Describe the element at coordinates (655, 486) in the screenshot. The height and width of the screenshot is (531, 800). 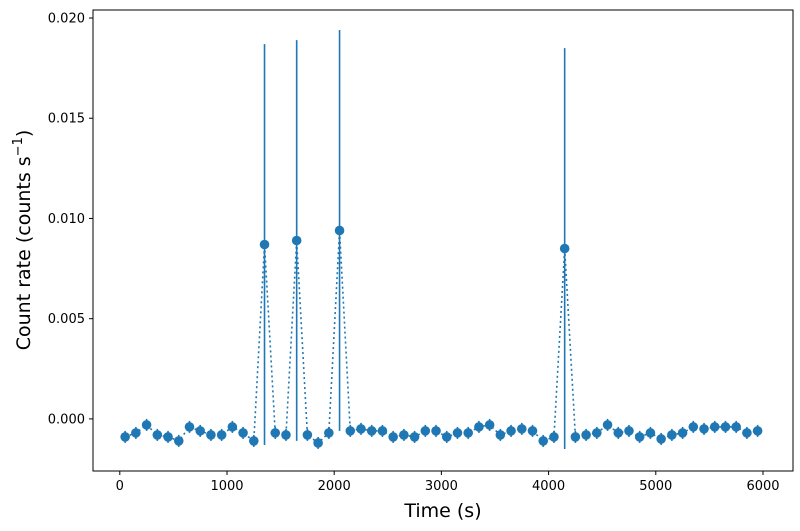
I see `x-tick-label: 5000` at that location.